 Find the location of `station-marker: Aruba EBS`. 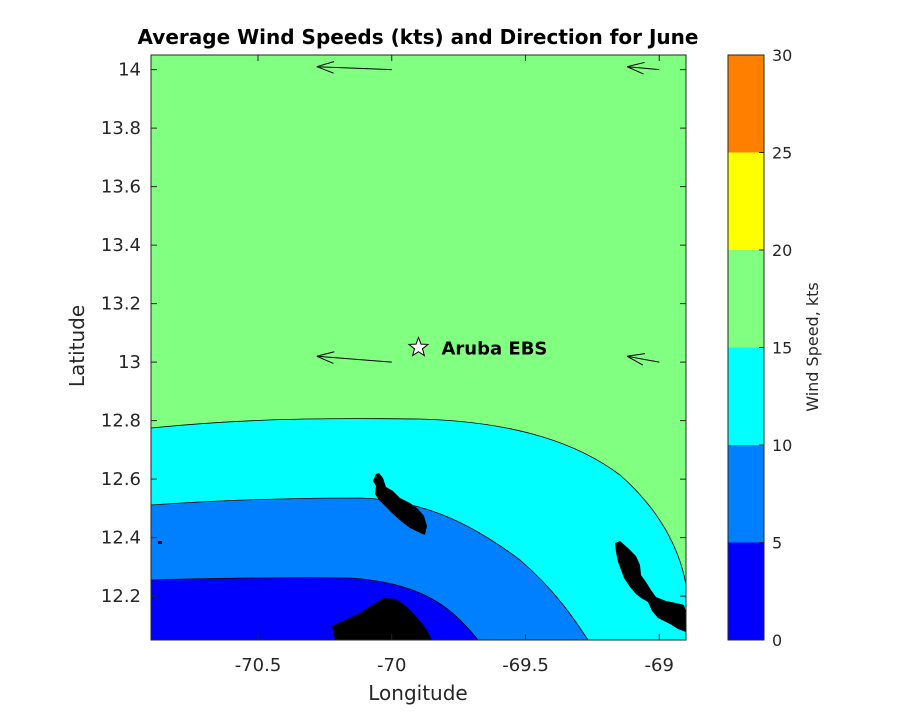

station-marker: Aruba EBS is located at coordinates (477, 348).